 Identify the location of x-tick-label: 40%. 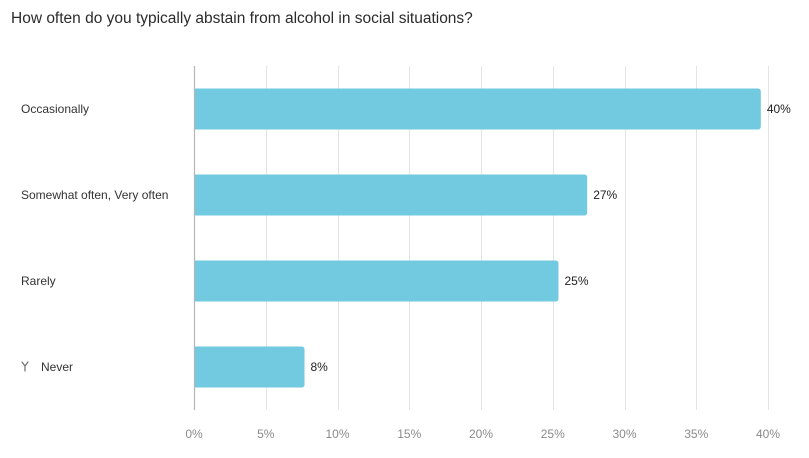
(768, 434).